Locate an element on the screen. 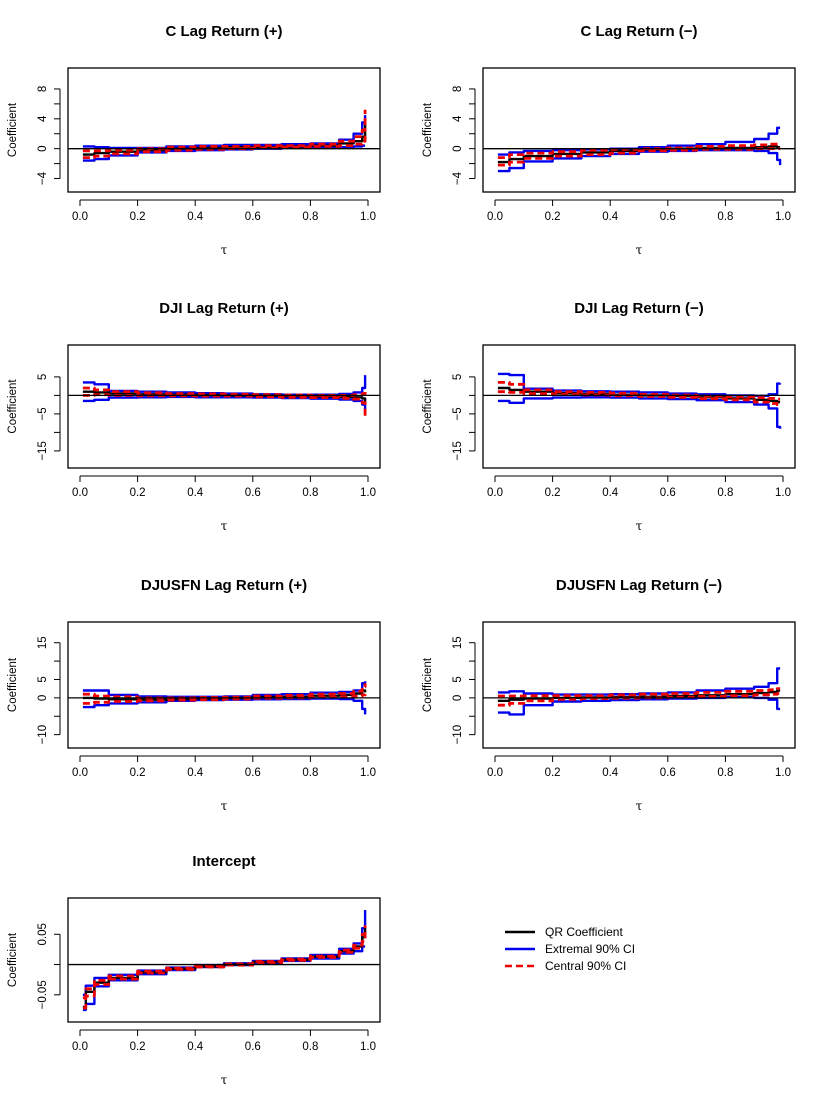 This screenshot has width=830, height=1107. panel-title: DJI Lag Return (+) is located at coordinates (224, 308).